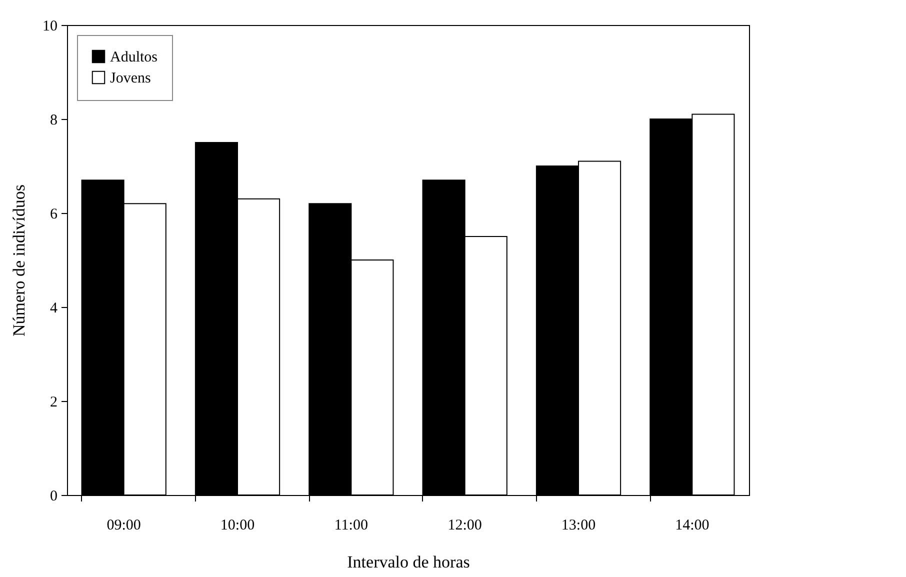 Image resolution: width=906 pixels, height=577 pixels. I want to click on y-tick-label: 6, so click(54, 214).